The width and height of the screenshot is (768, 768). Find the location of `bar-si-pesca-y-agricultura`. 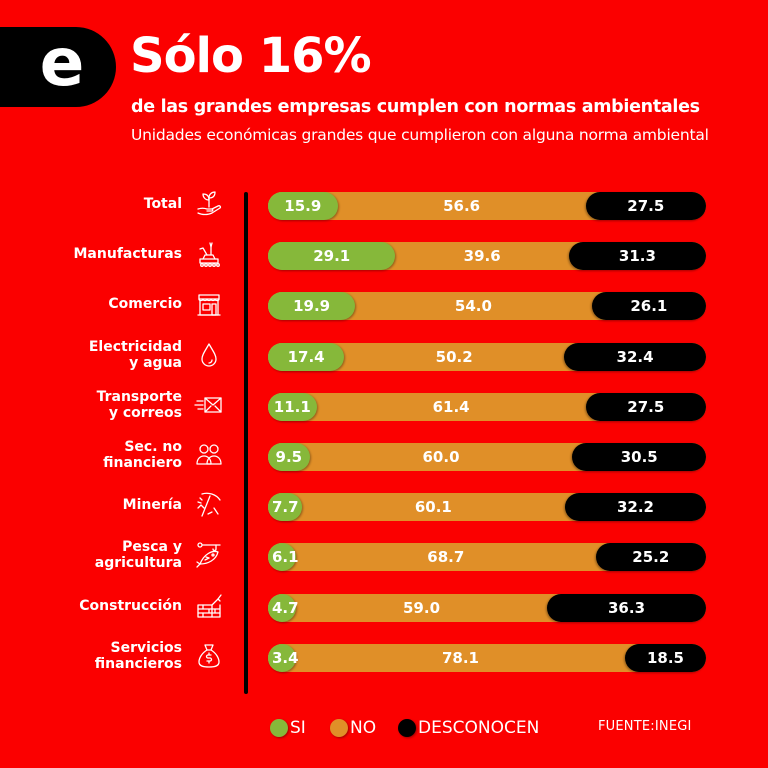

bar-si-pesca-y-agricultura is located at coordinates (282, 557).